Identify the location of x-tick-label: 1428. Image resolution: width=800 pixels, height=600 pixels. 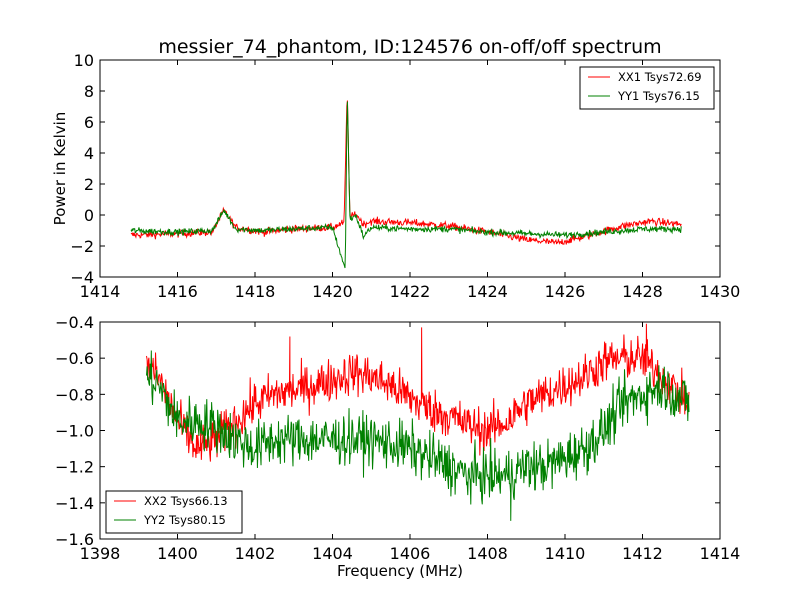
(642, 291).